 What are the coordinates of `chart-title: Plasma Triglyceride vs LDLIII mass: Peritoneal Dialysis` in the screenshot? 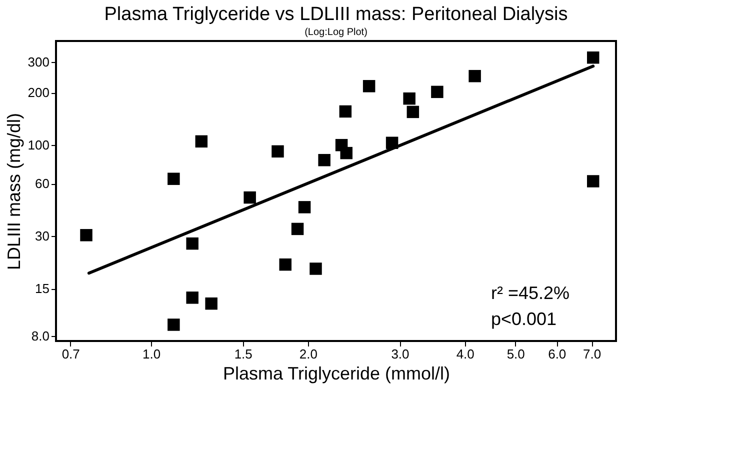 It's located at (336, 14).